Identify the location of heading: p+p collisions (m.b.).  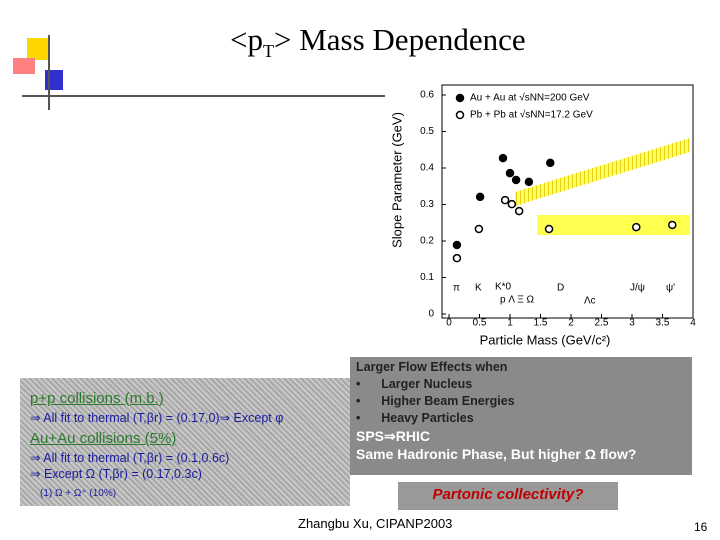
(97, 398).